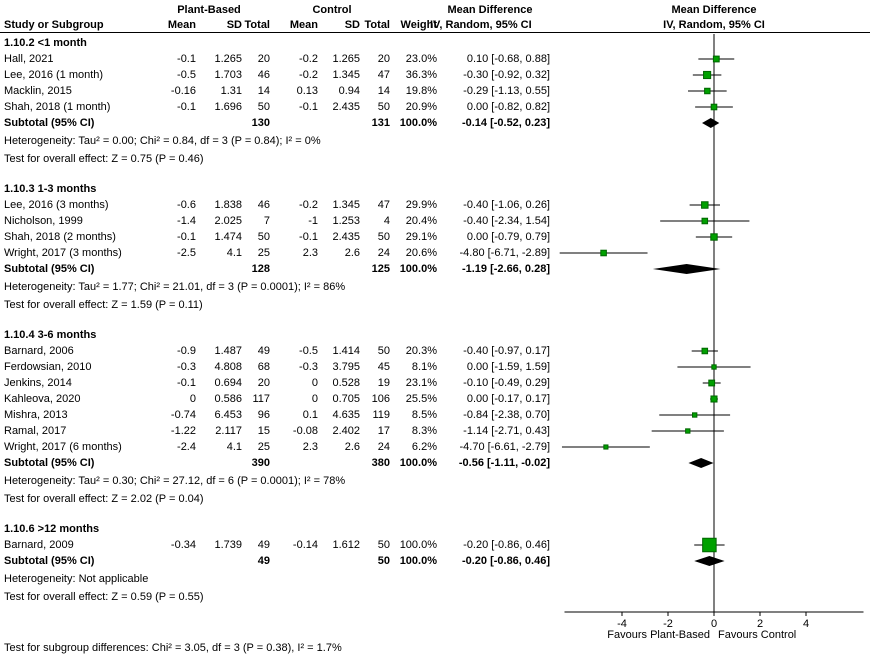 Image resolution: width=870 pixels, height=656 pixels. I want to click on study-name: Nicholson, 1999, so click(43, 221).